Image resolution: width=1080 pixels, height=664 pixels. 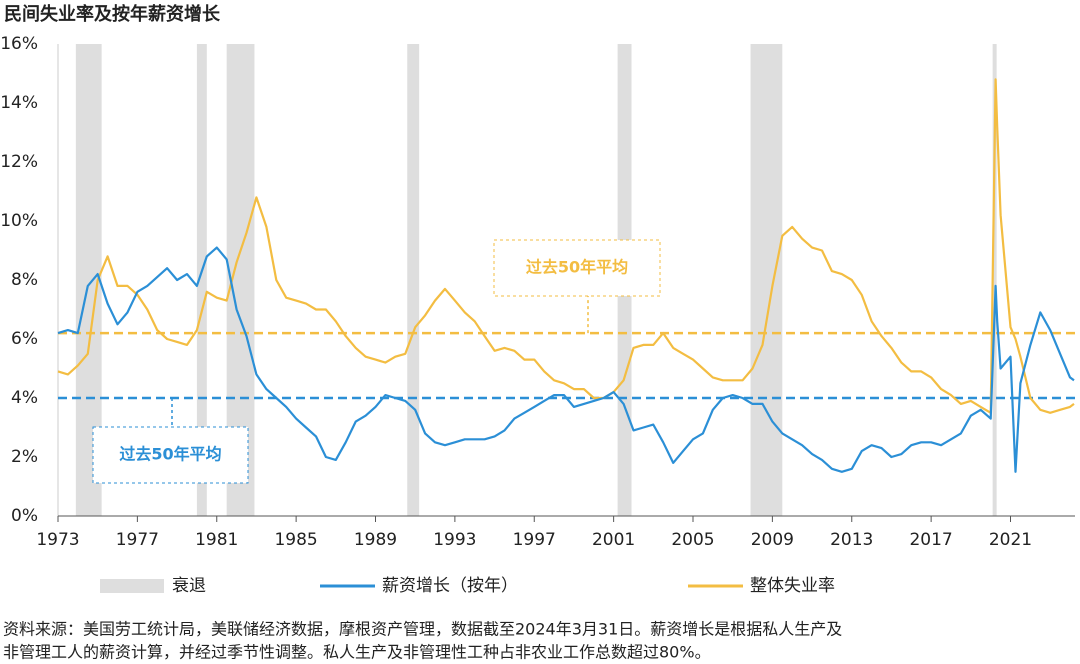 What do you see at coordinates (450, 586) in the screenshot?
I see `legend-label: 薪资增长（按年）` at bounding box center [450, 586].